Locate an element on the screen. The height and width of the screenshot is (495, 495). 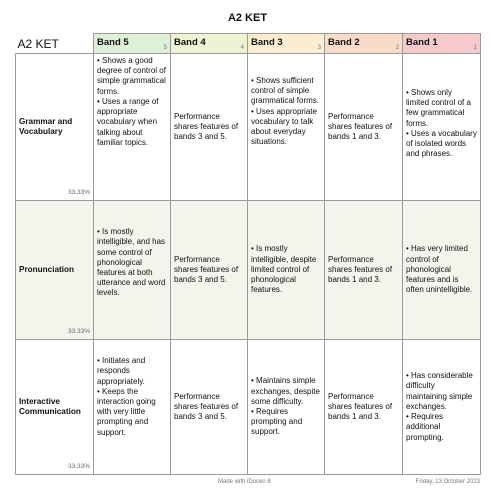
descriptor-bullet: Requires prompting and support. is located at coordinates (286, 422).